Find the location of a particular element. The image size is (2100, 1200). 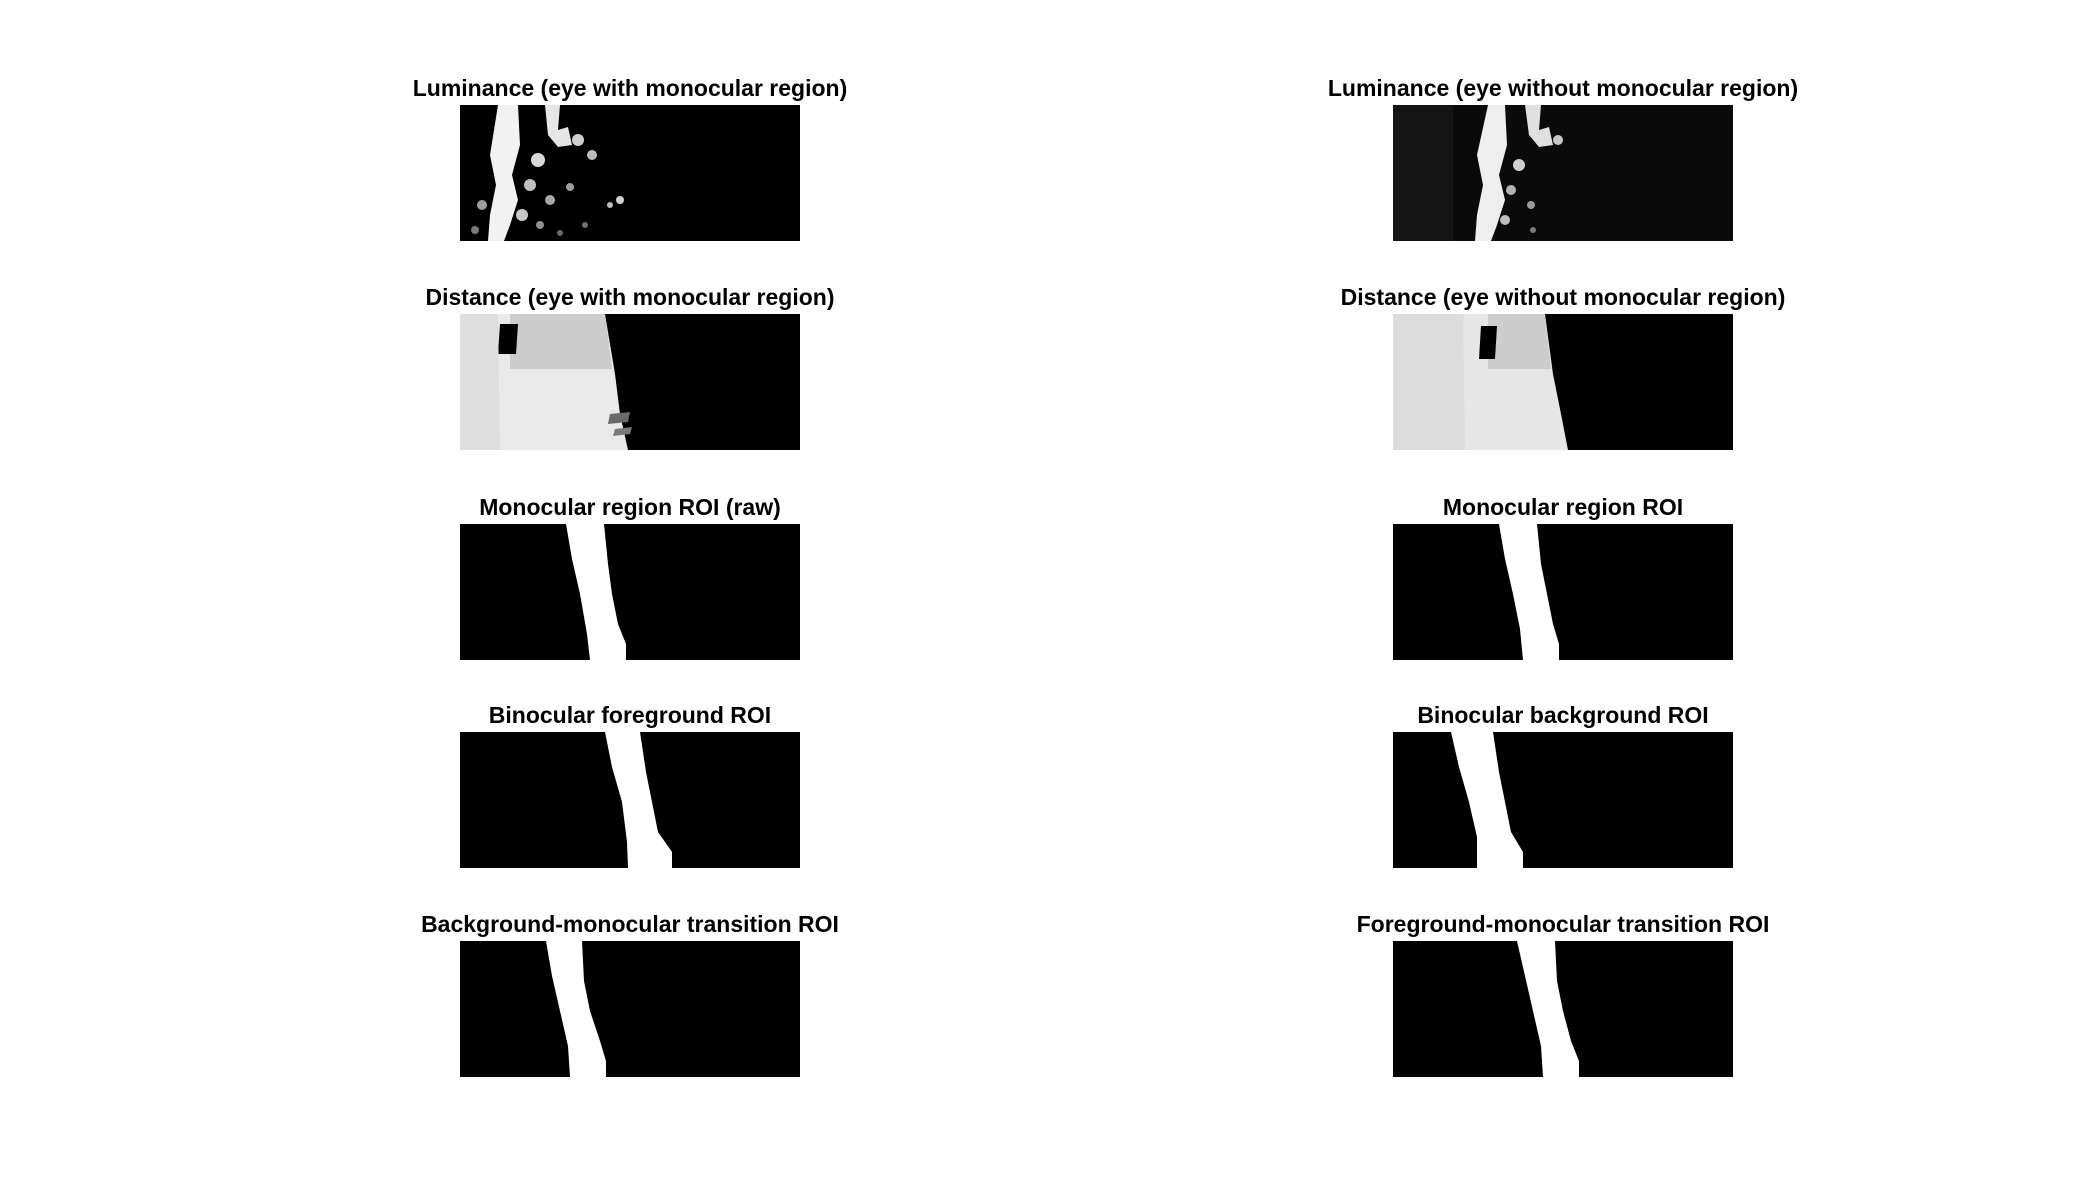

panel-title: Monocular region ROI is located at coordinates (1563, 507).